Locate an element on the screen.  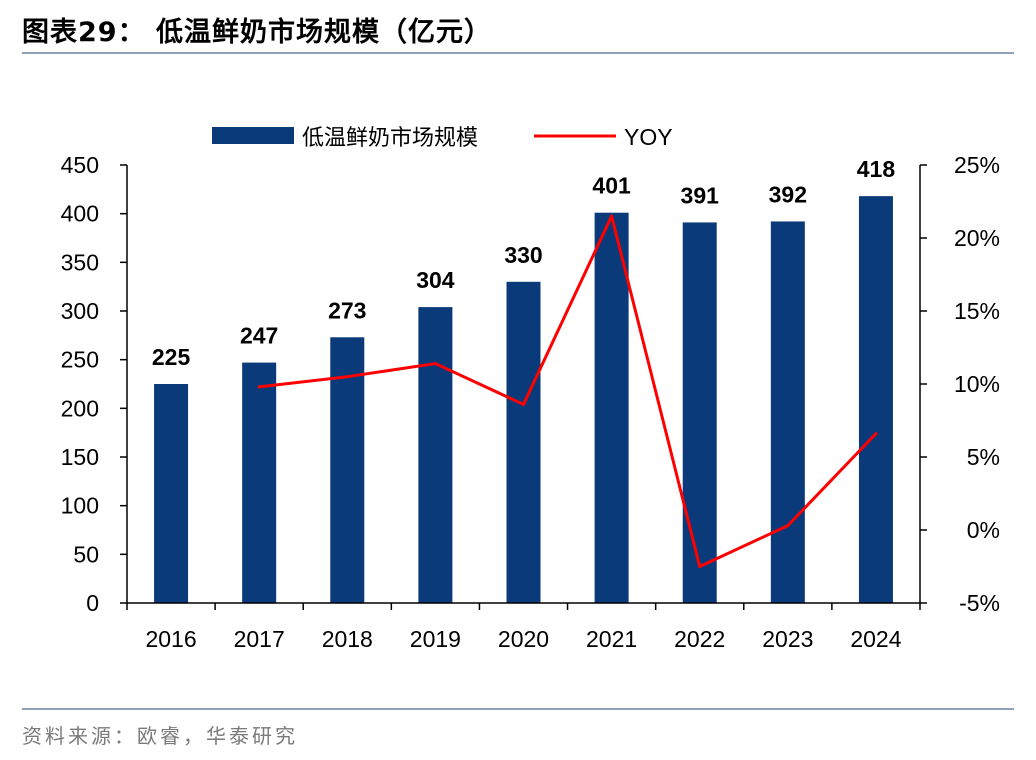
right-y-tick-label: 5% is located at coordinates (983, 457).